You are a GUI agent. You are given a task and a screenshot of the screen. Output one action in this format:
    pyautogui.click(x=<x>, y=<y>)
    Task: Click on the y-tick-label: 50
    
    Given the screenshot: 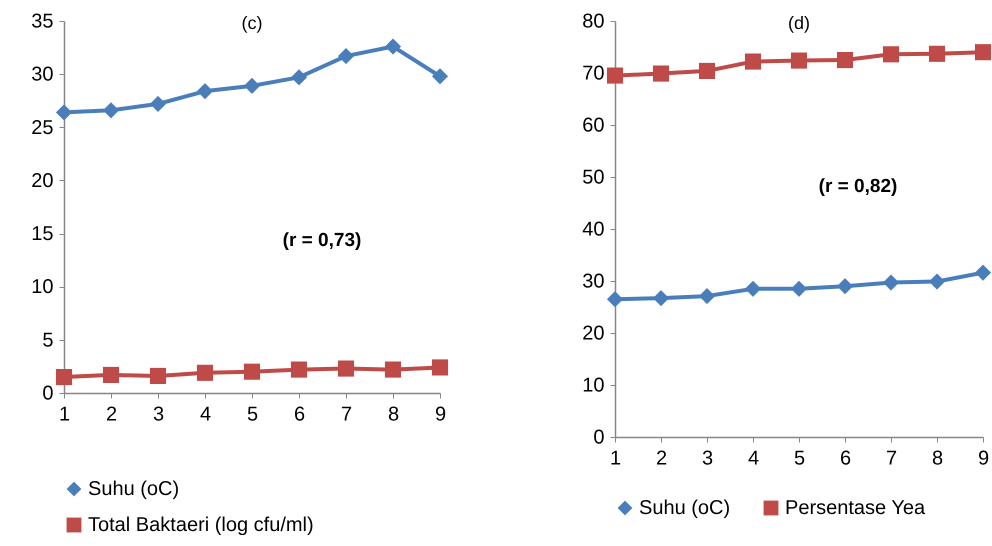 What is the action you would take?
    pyautogui.click(x=593, y=177)
    